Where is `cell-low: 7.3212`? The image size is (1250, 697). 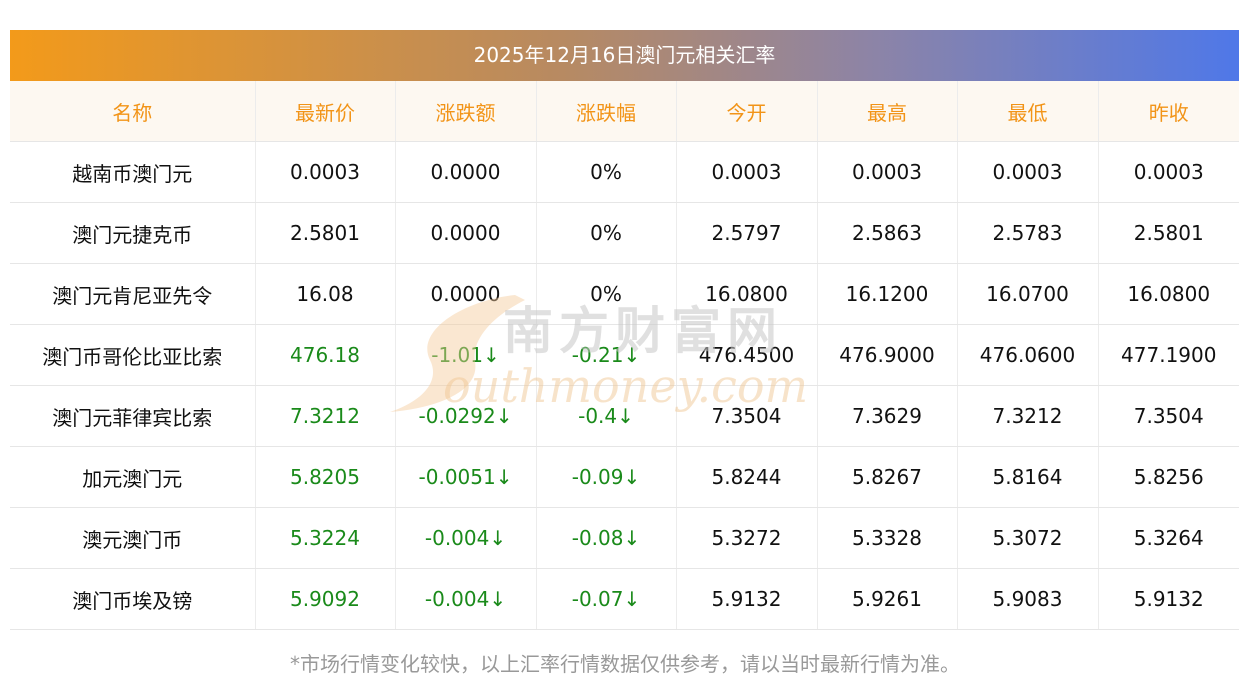 cell-low: 7.3212 is located at coordinates (1027, 416).